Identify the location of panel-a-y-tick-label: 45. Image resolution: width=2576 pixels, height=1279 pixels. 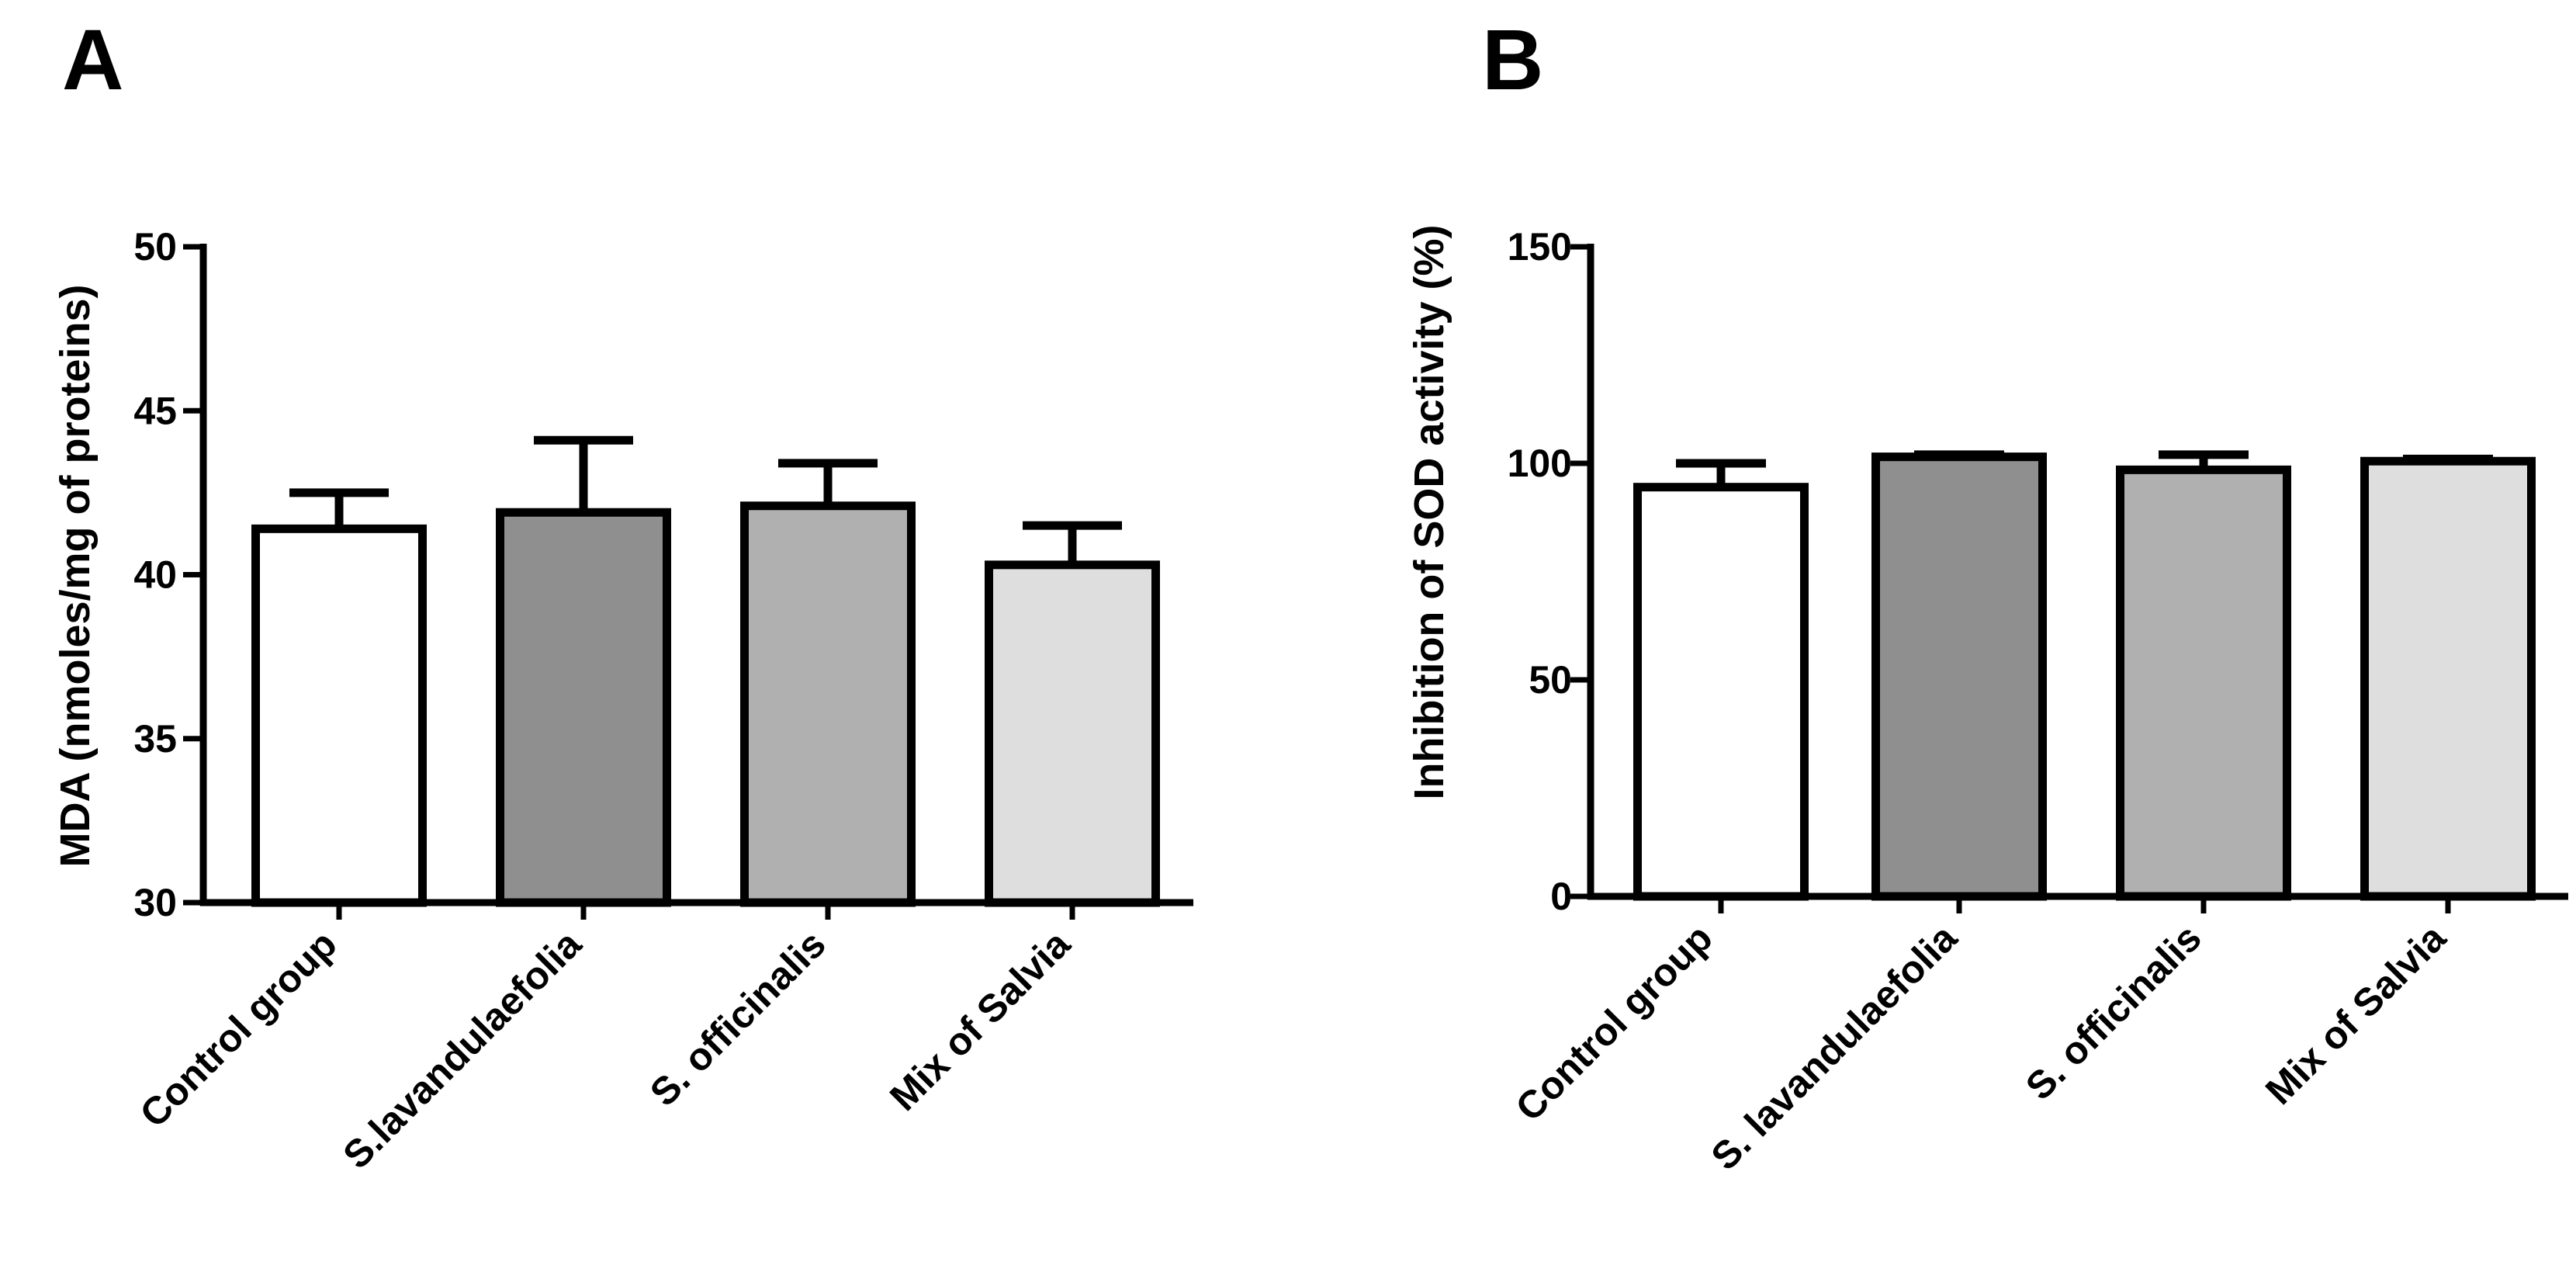
(155, 411).